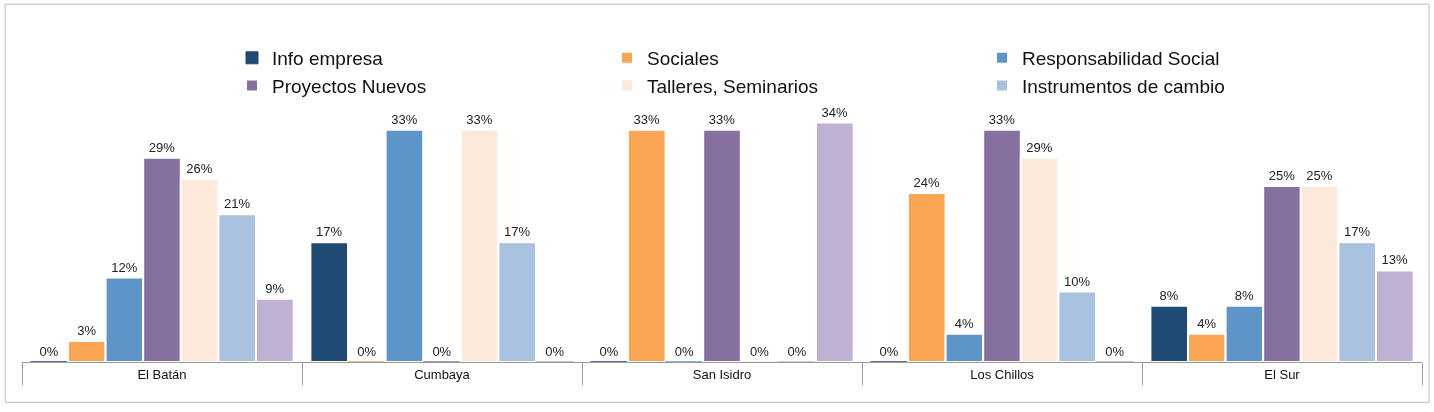 This screenshot has width=1434, height=412. What do you see at coordinates (1123, 86) in the screenshot?
I see `legend-label: Instrumentos de cambio` at bounding box center [1123, 86].